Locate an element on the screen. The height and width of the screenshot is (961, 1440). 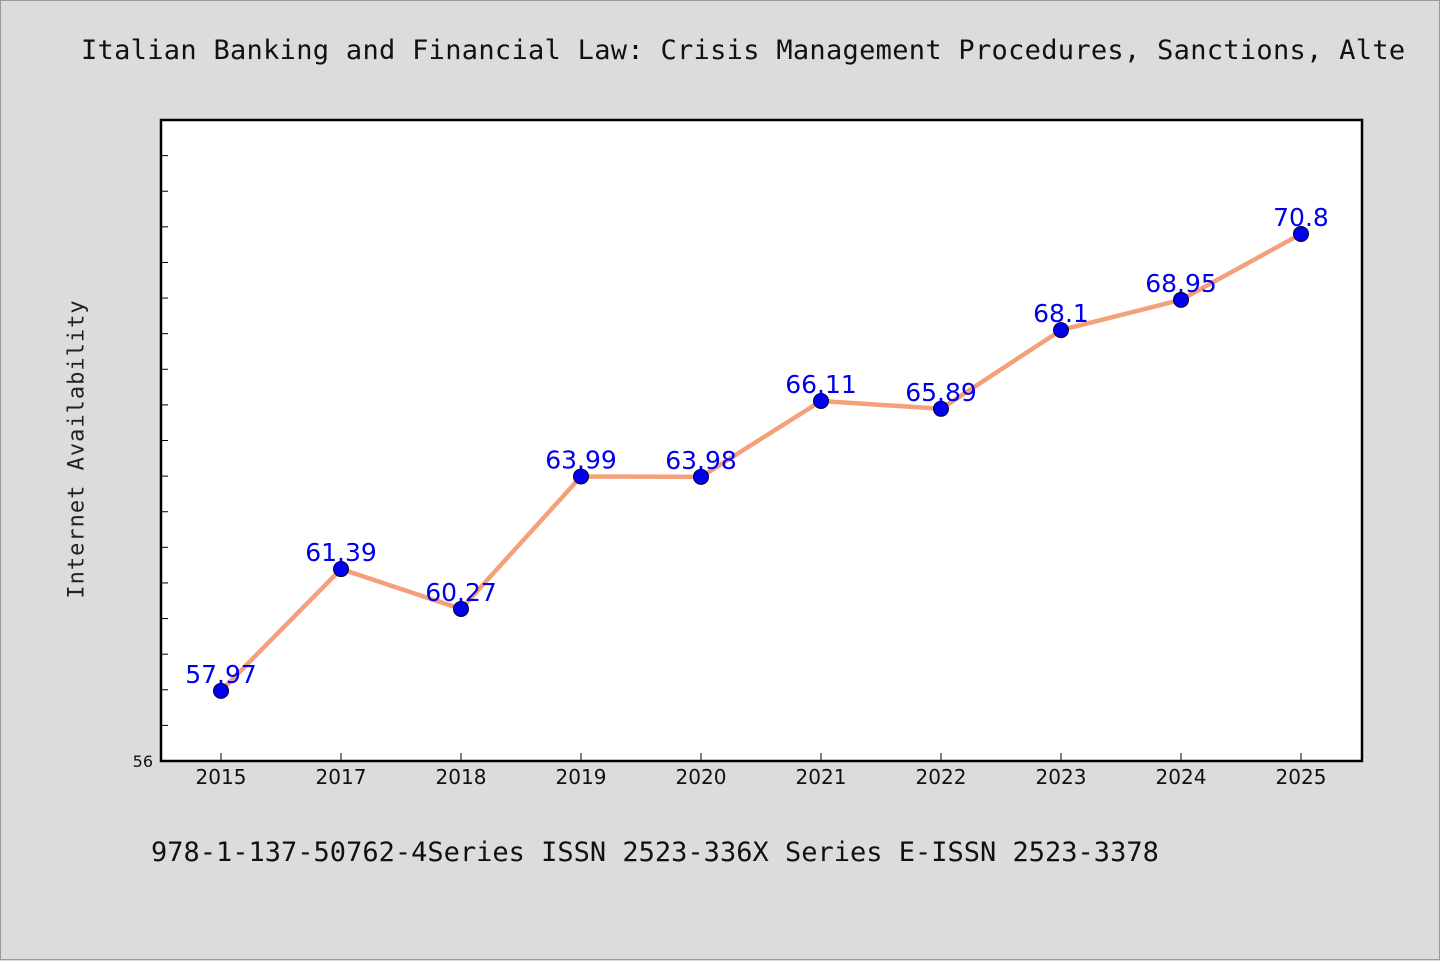
data-label: 61.39 is located at coordinates (341, 552).